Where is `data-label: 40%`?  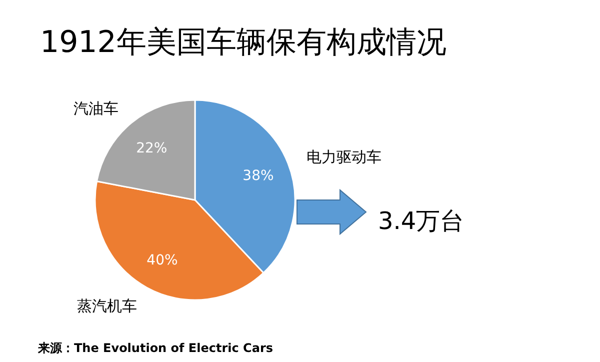
data-label: 40% is located at coordinates (162, 260).